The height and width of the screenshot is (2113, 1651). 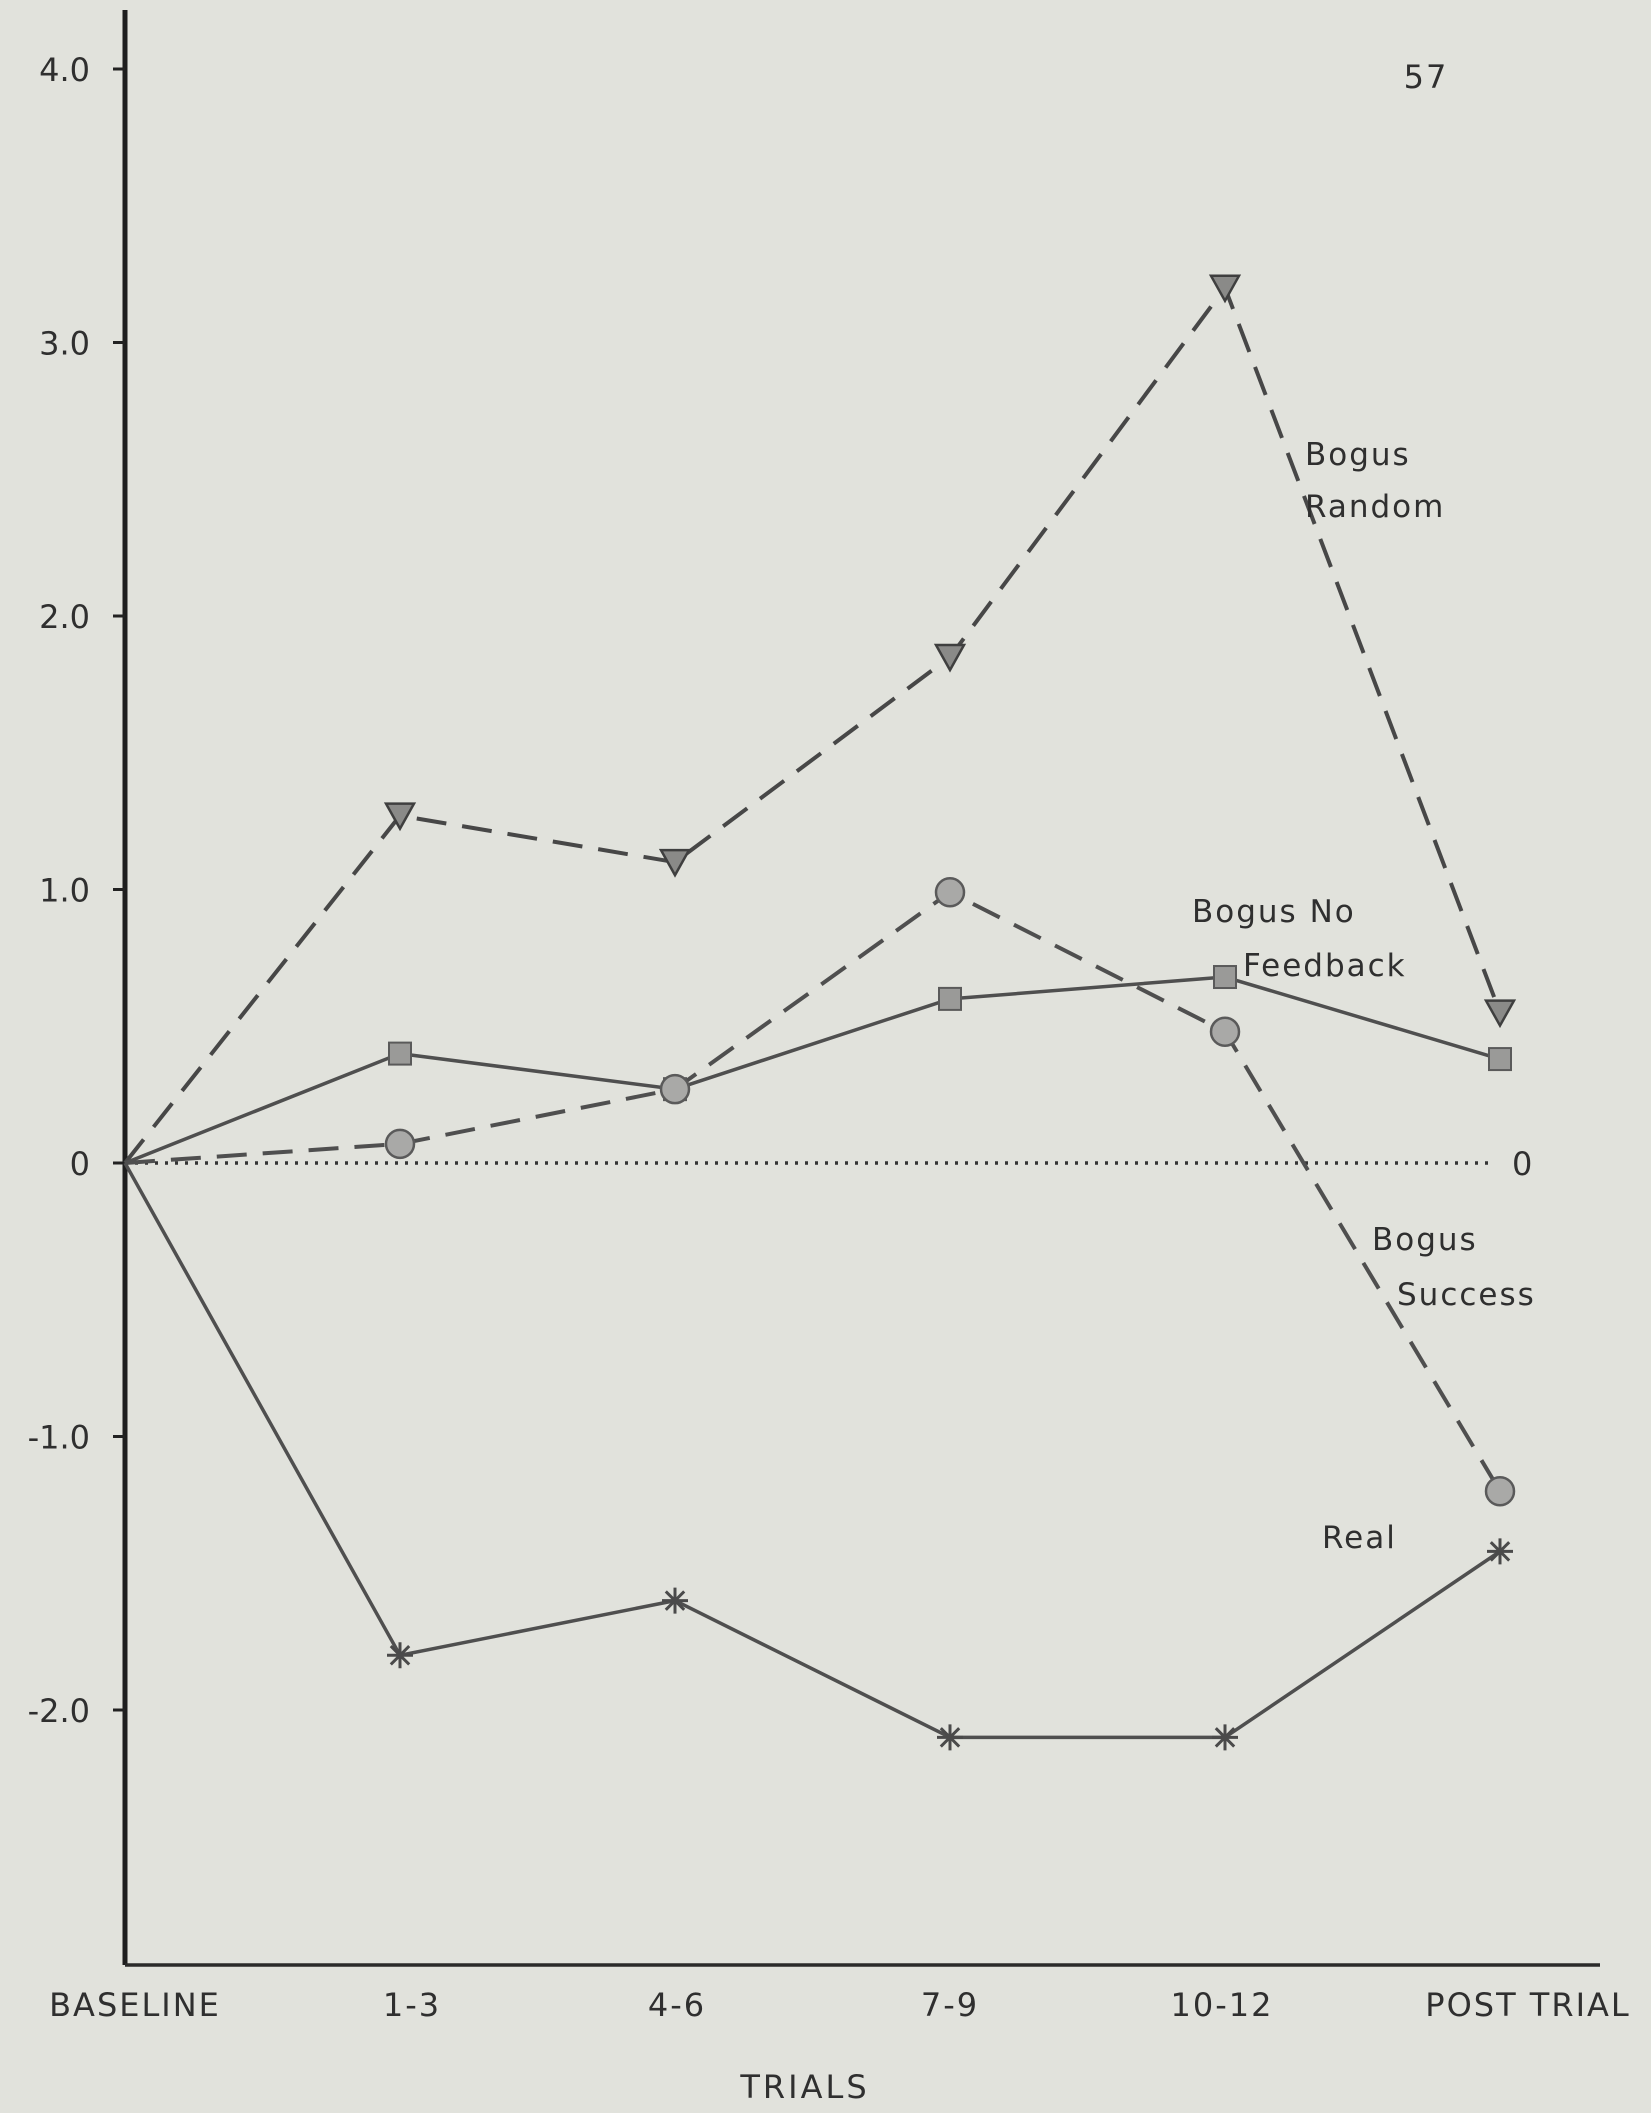 What do you see at coordinates (1527, 2005) in the screenshot?
I see `x-tick-label: POST TRIAL` at bounding box center [1527, 2005].